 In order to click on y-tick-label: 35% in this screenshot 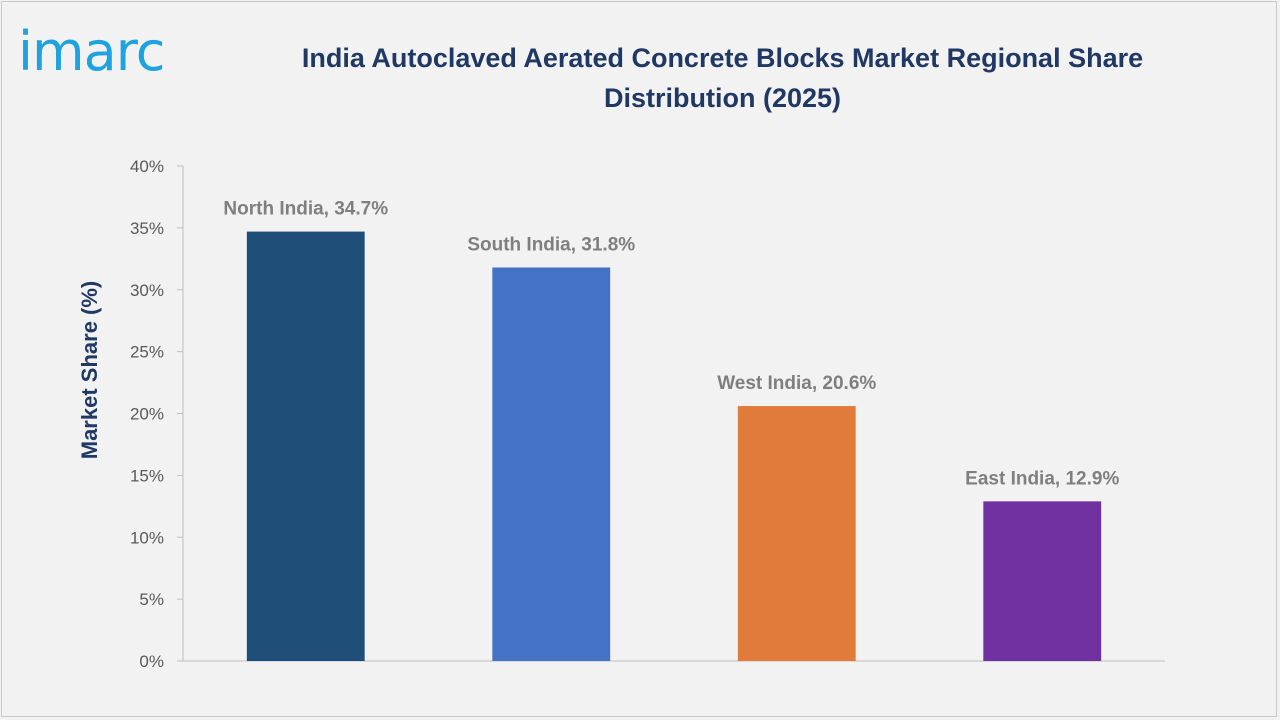, I will do `click(147, 228)`.